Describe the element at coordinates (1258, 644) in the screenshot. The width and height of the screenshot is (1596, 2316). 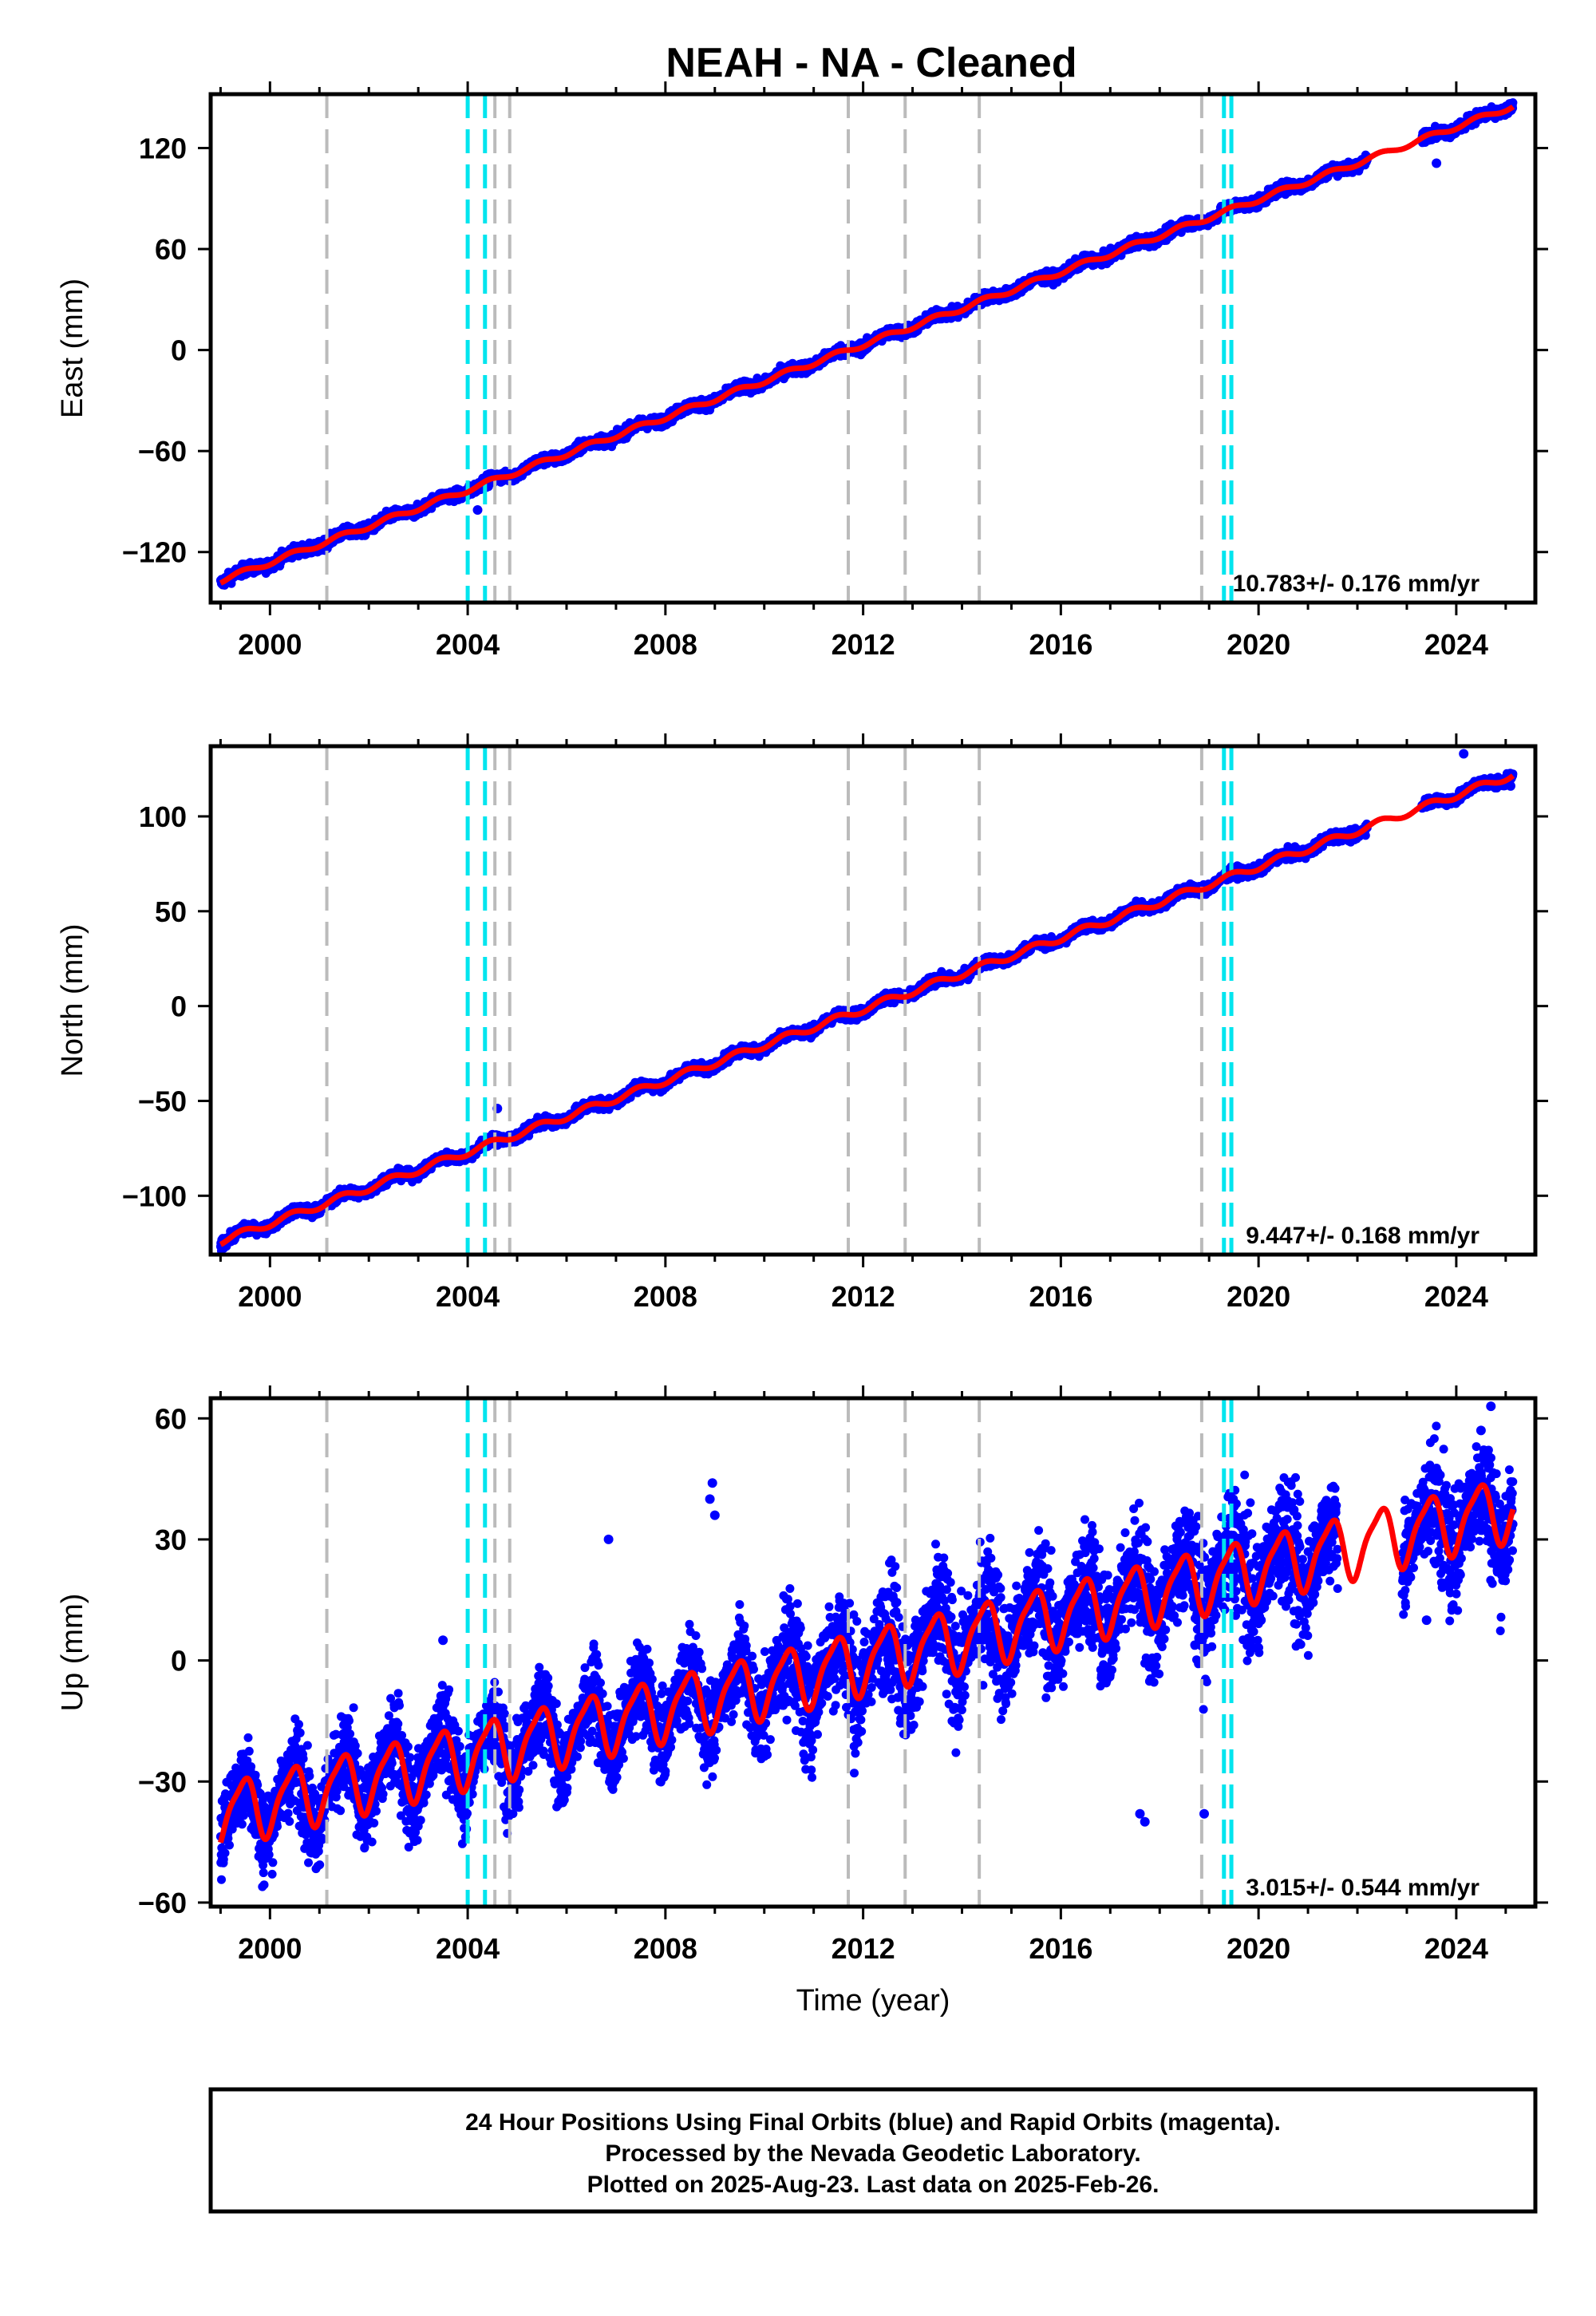
I see `x-tick-label: 2020` at that location.